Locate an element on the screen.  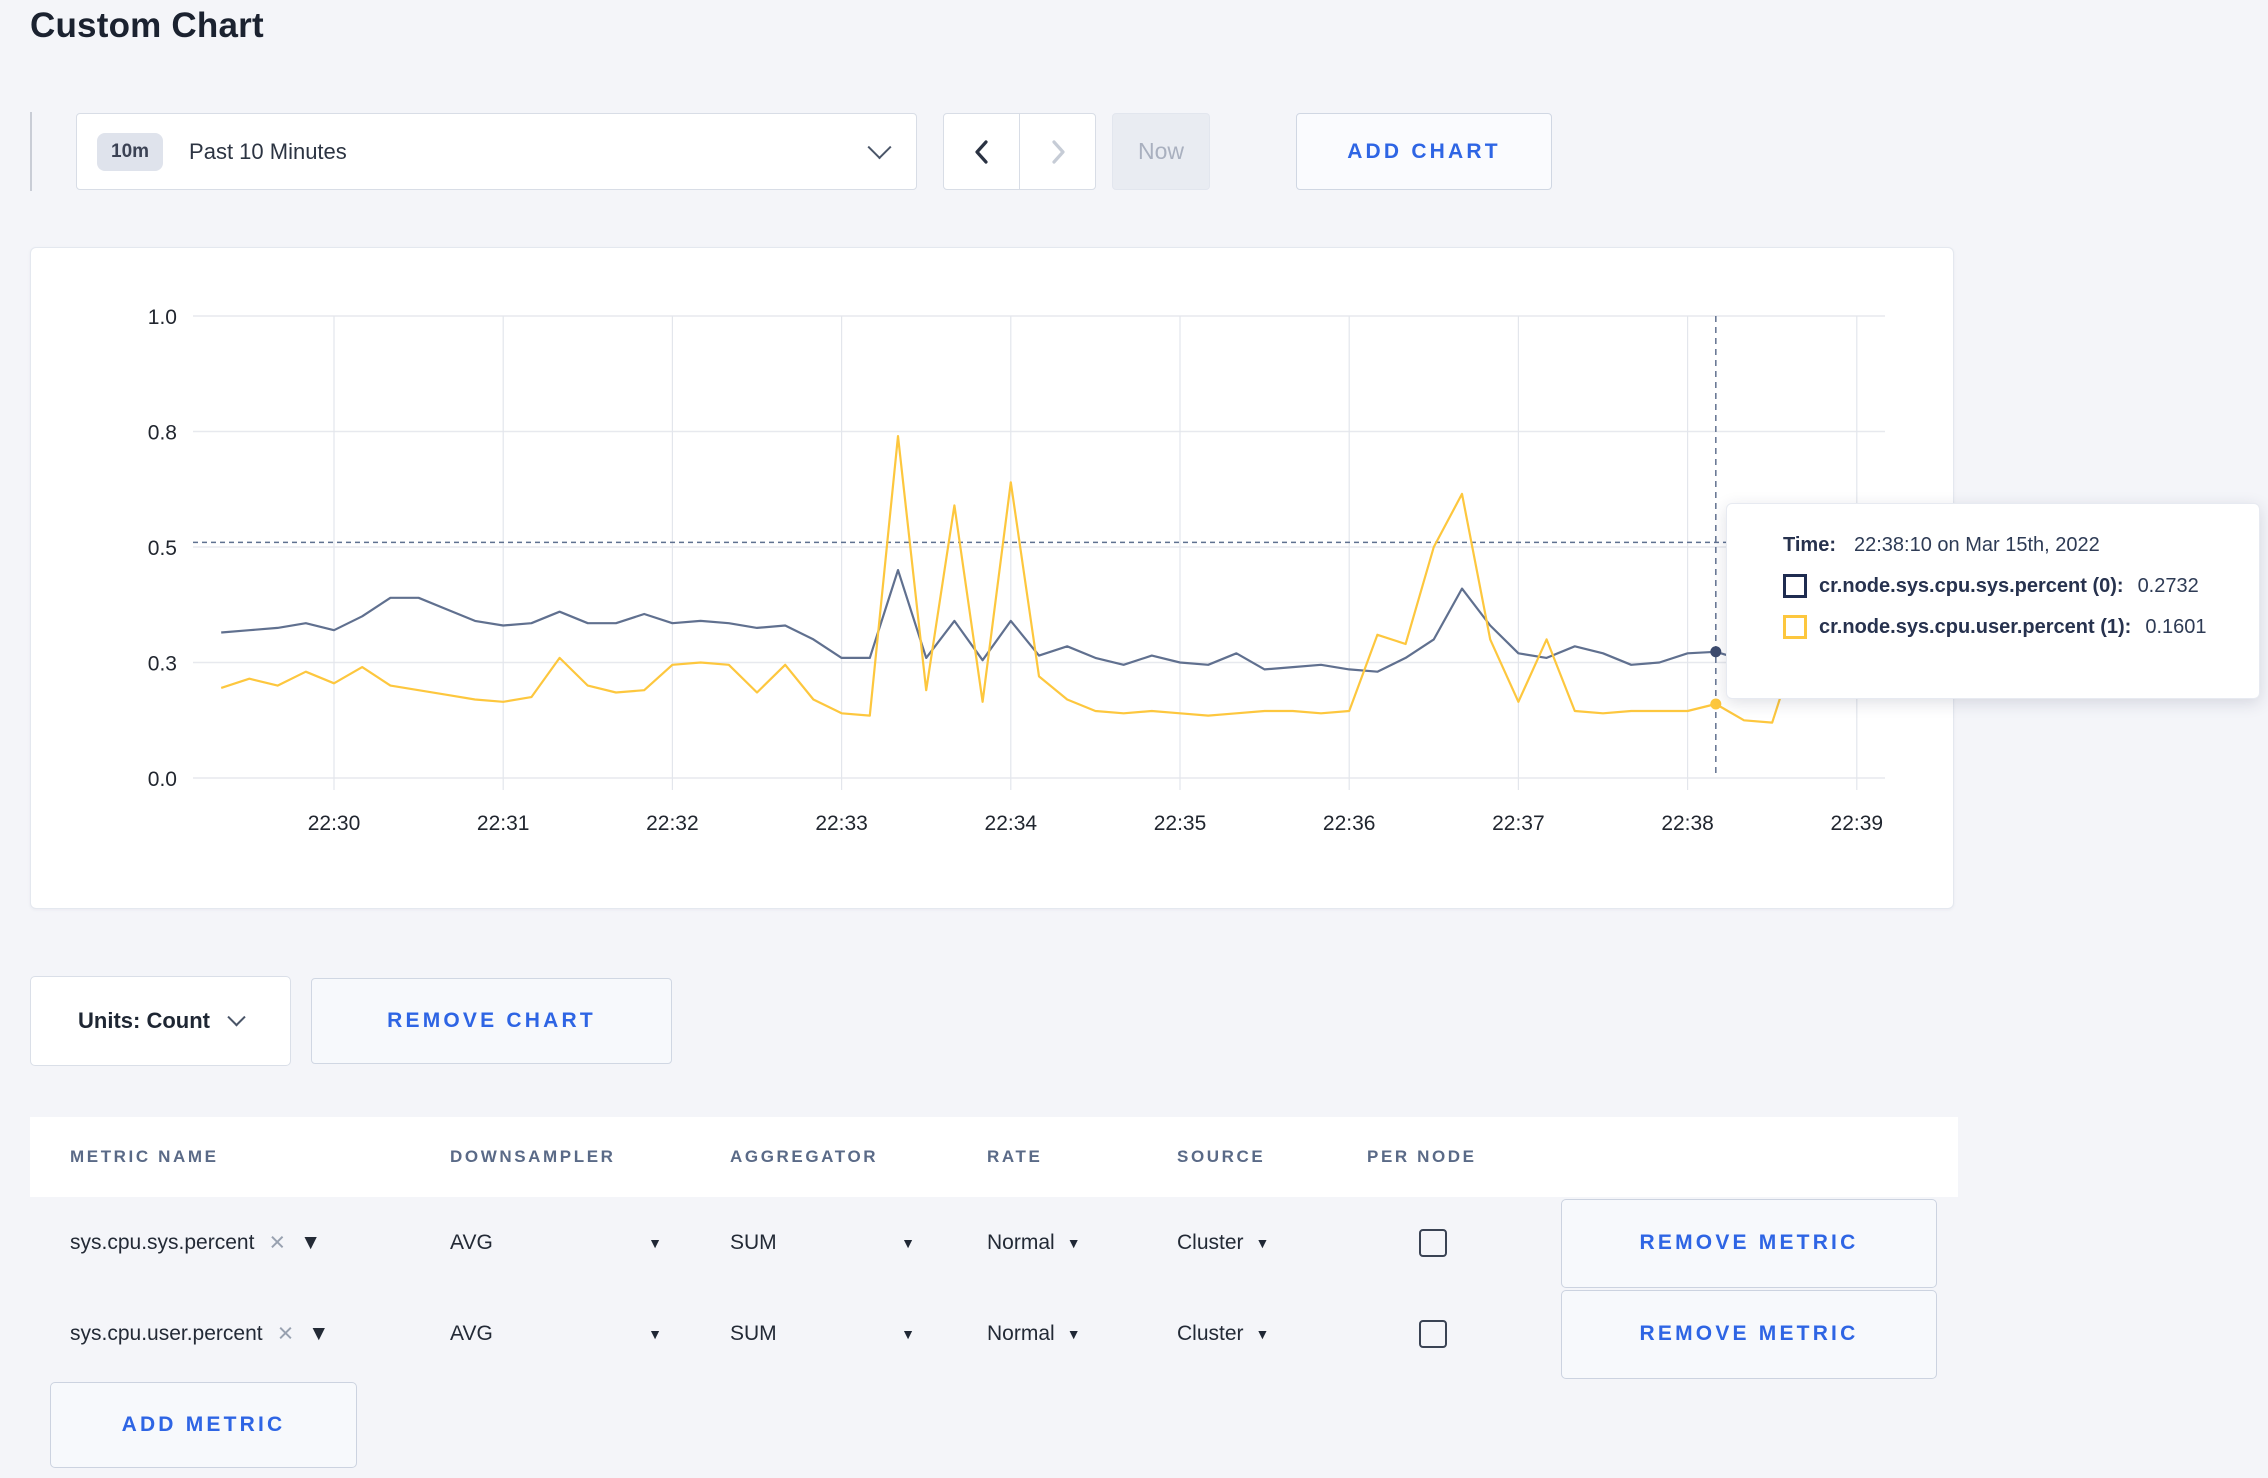
prev-time-window-button is located at coordinates (981, 151).